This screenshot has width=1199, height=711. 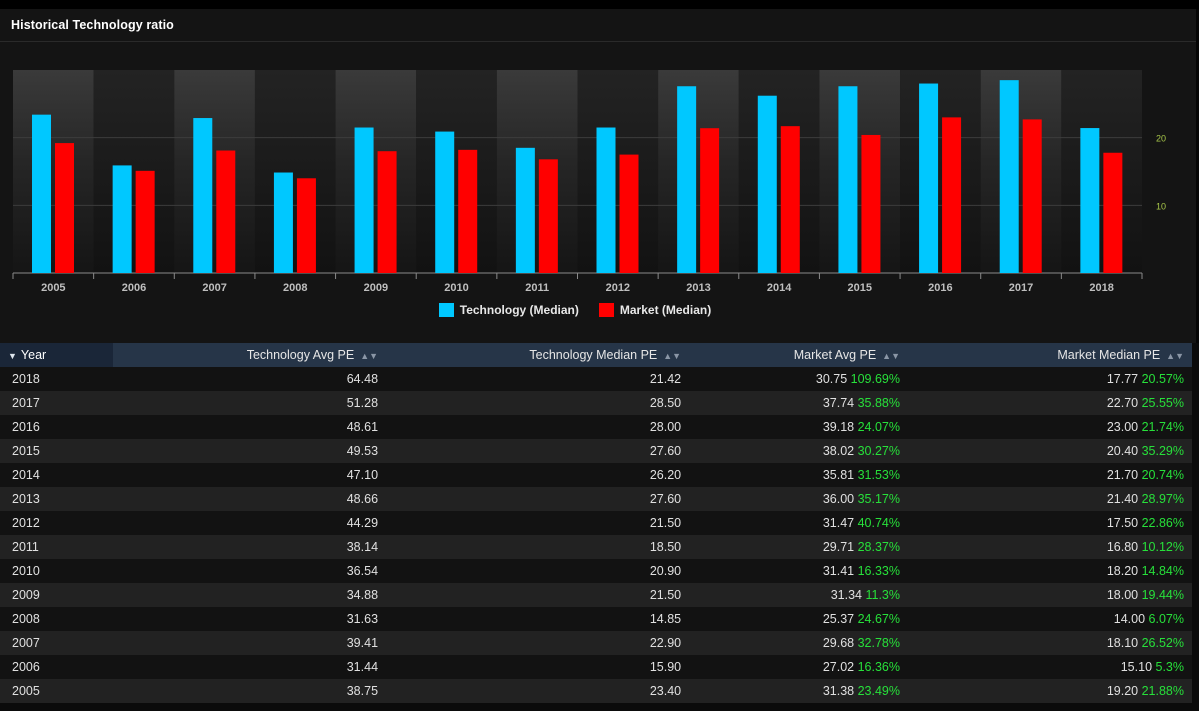 I want to click on market-avg-pct: 35.88%, so click(x=878, y=403).